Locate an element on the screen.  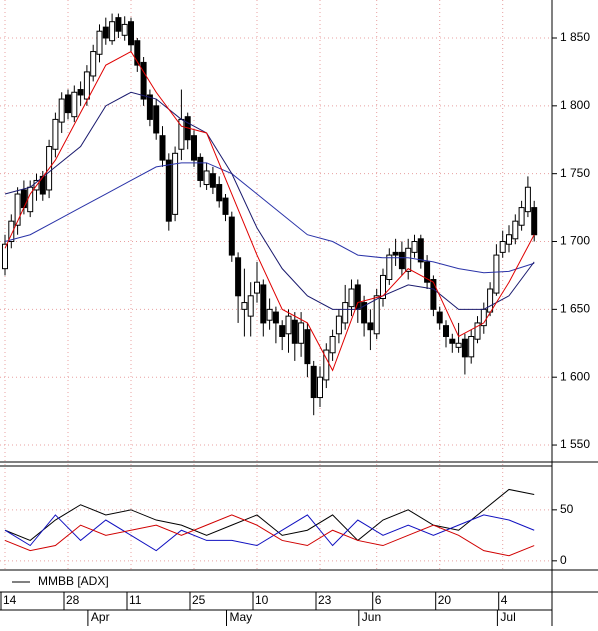
x-tick-label: 10 is located at coordinates (262, 600).